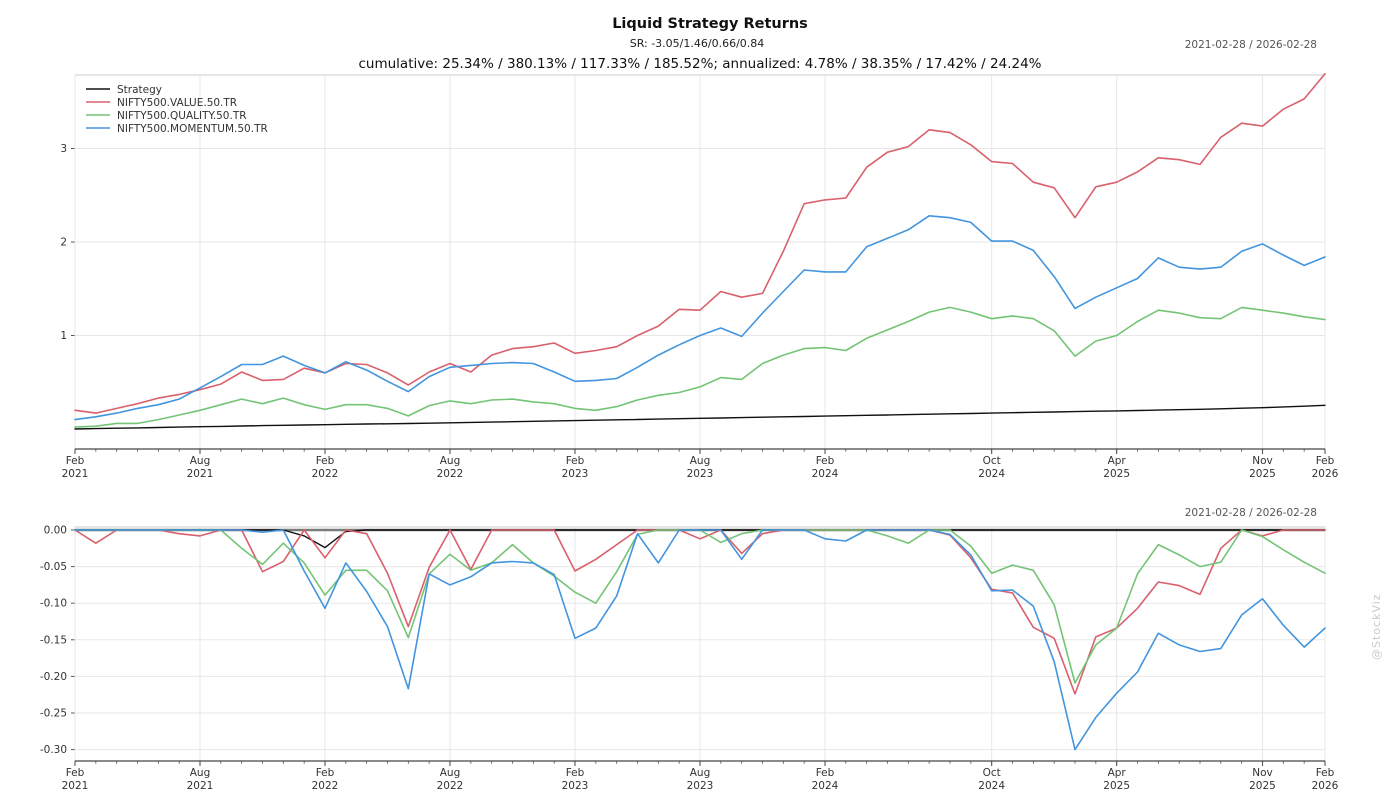 Image resolution: width=1400 pixels, height=800 pixels. What do you see at coordinates (53, 604) in the screenshot?
I see `y-tick-label: -0.10` at bounding box center [53, 604].